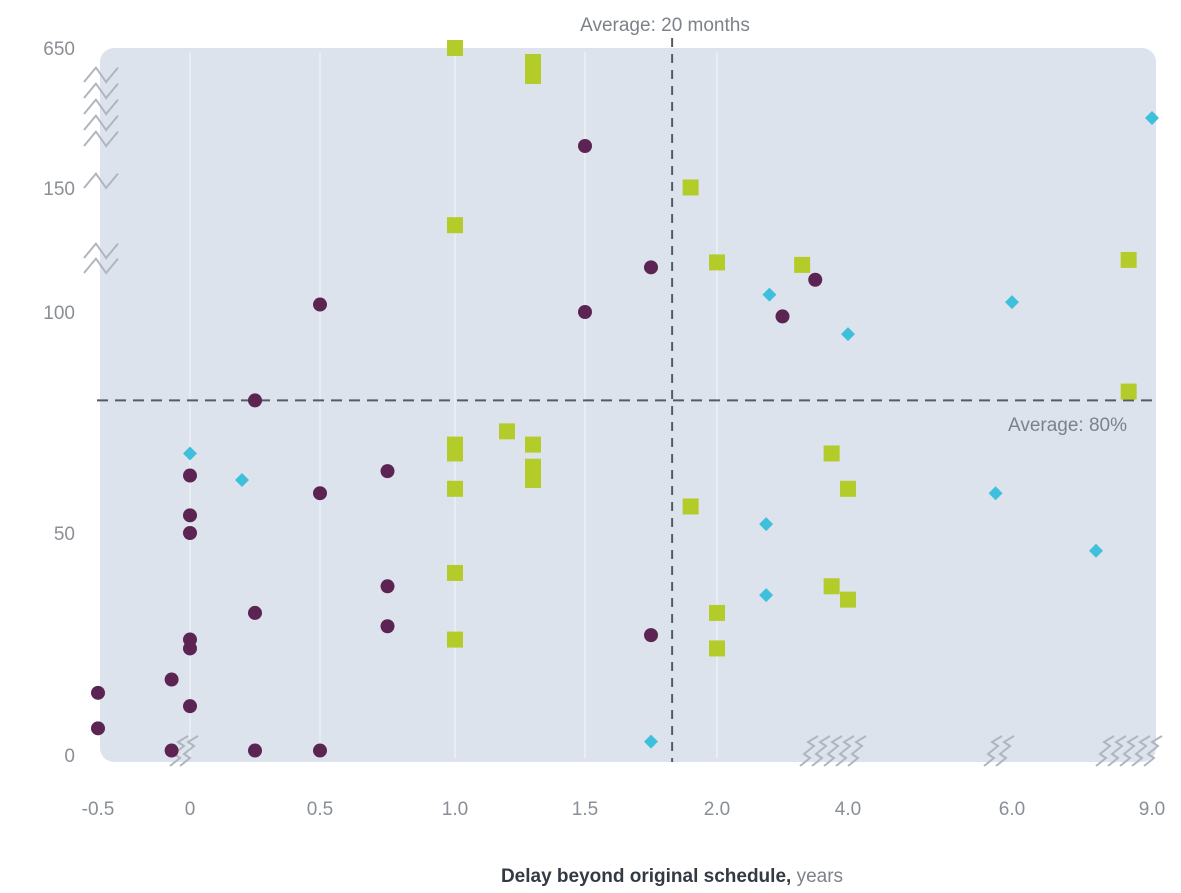  What do you see at coordinates (320, 809) in the screenshot?
I see `x-tick-label: 0.5` at bounding box center [320, 809].